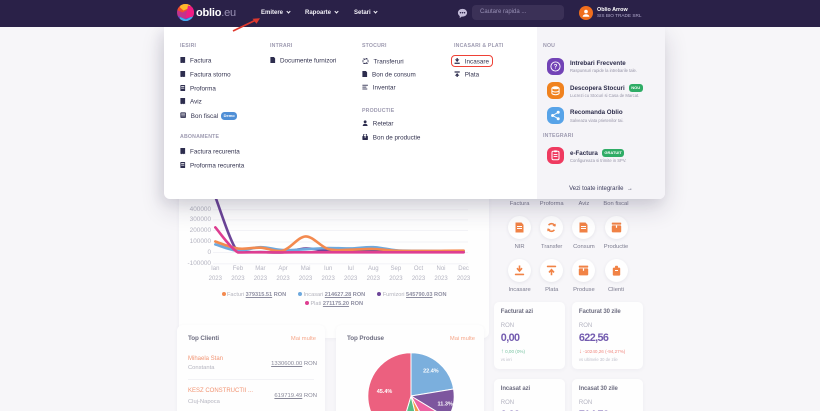 The height and width of the screenshot is (411, 820). Describe the element at coordinates (444, 405) in the screenshot. I see `svg-text: 11.3%` at that location.